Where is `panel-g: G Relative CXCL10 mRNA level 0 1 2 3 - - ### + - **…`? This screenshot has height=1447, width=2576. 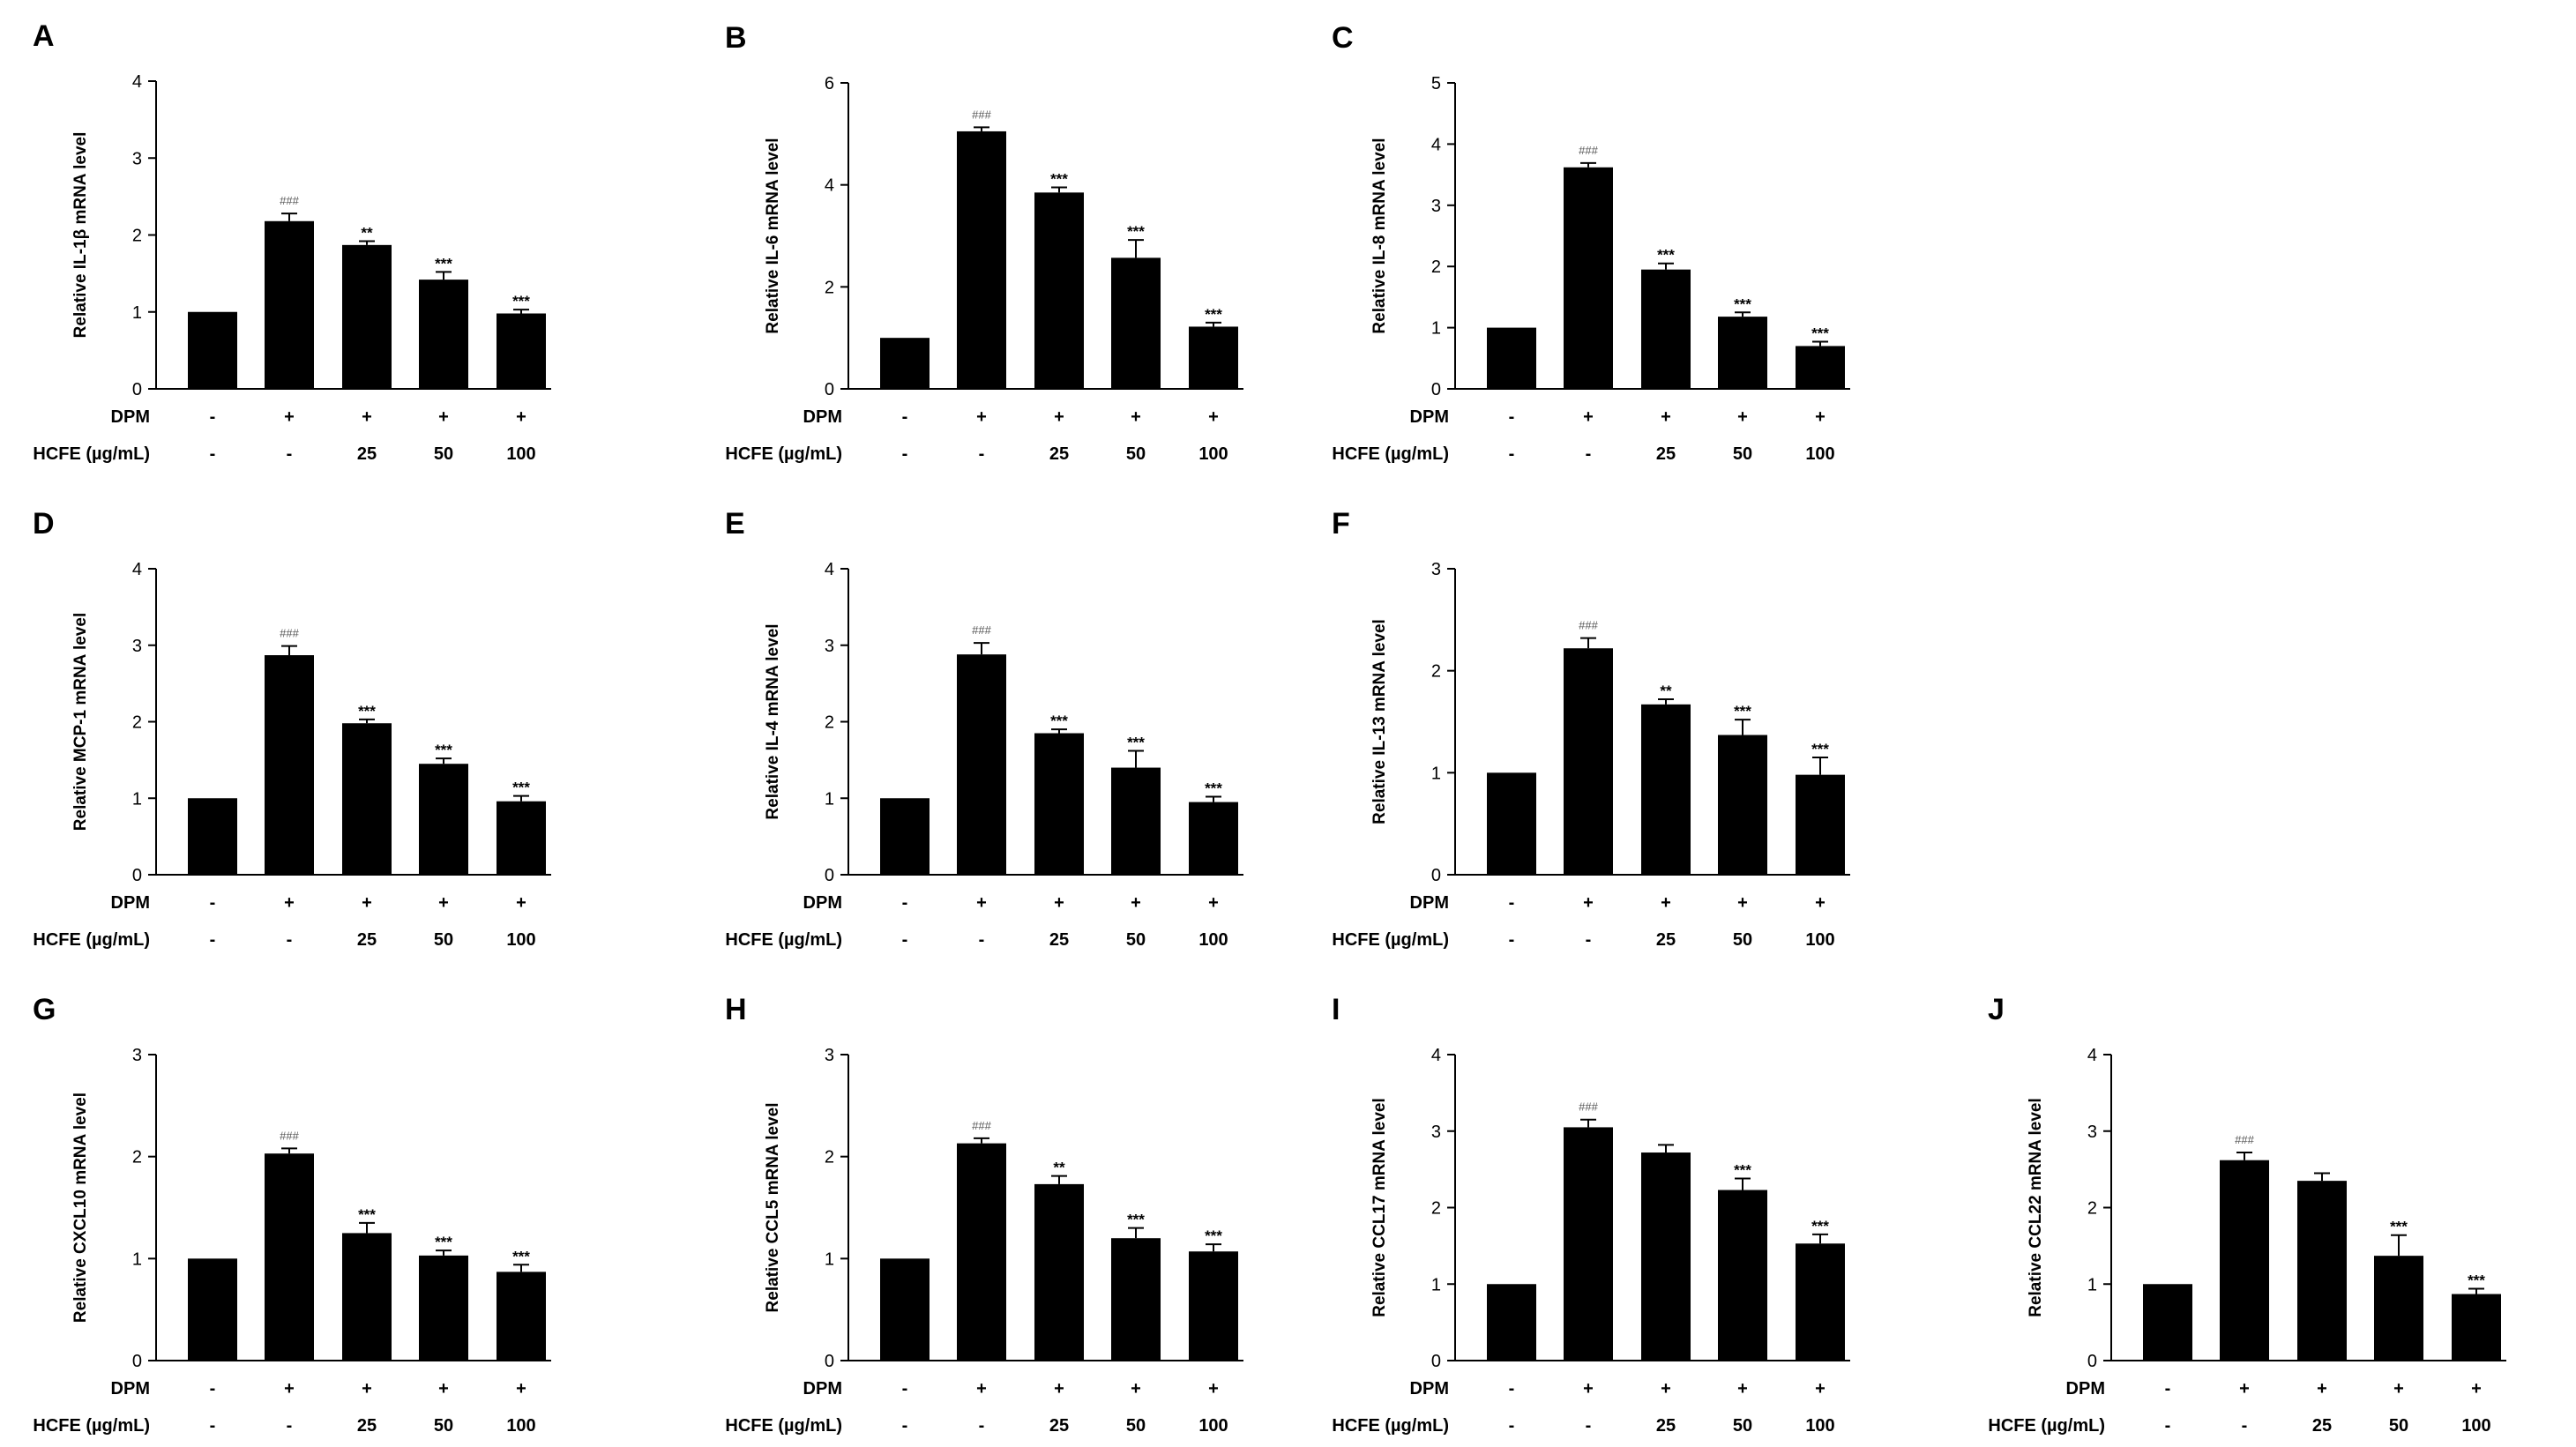 panel-g: G Relative CXCL10 mRNA level 0 1 2 3 - - ### + - **… is located at coordinates (292, 1214).